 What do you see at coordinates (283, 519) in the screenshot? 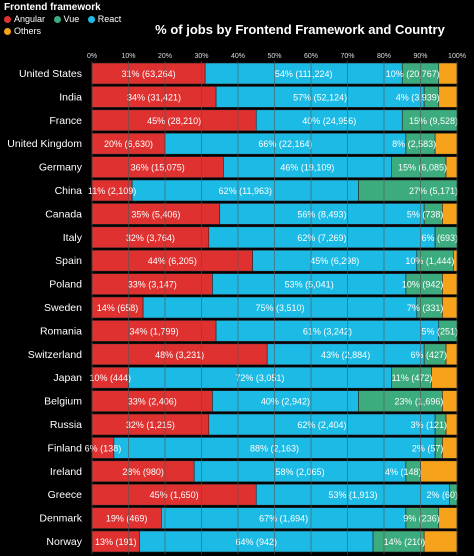
I see `data-label-react: 67% (1,694)` at bounding box center [283, 519].